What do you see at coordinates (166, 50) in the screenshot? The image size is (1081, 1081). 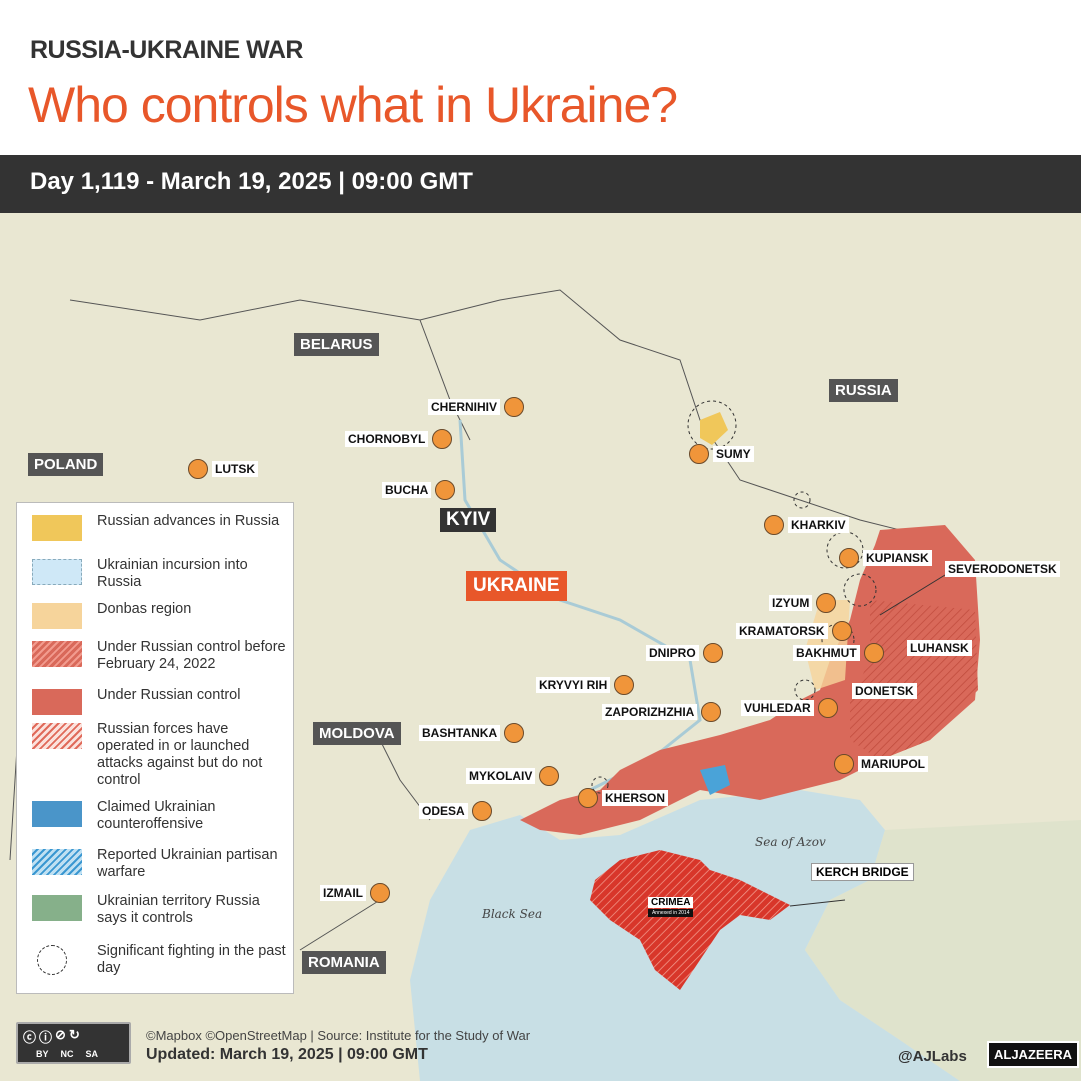 I see `kicker: RUSSIA-UKRAINE WAR` at bounding box center [166, 50].